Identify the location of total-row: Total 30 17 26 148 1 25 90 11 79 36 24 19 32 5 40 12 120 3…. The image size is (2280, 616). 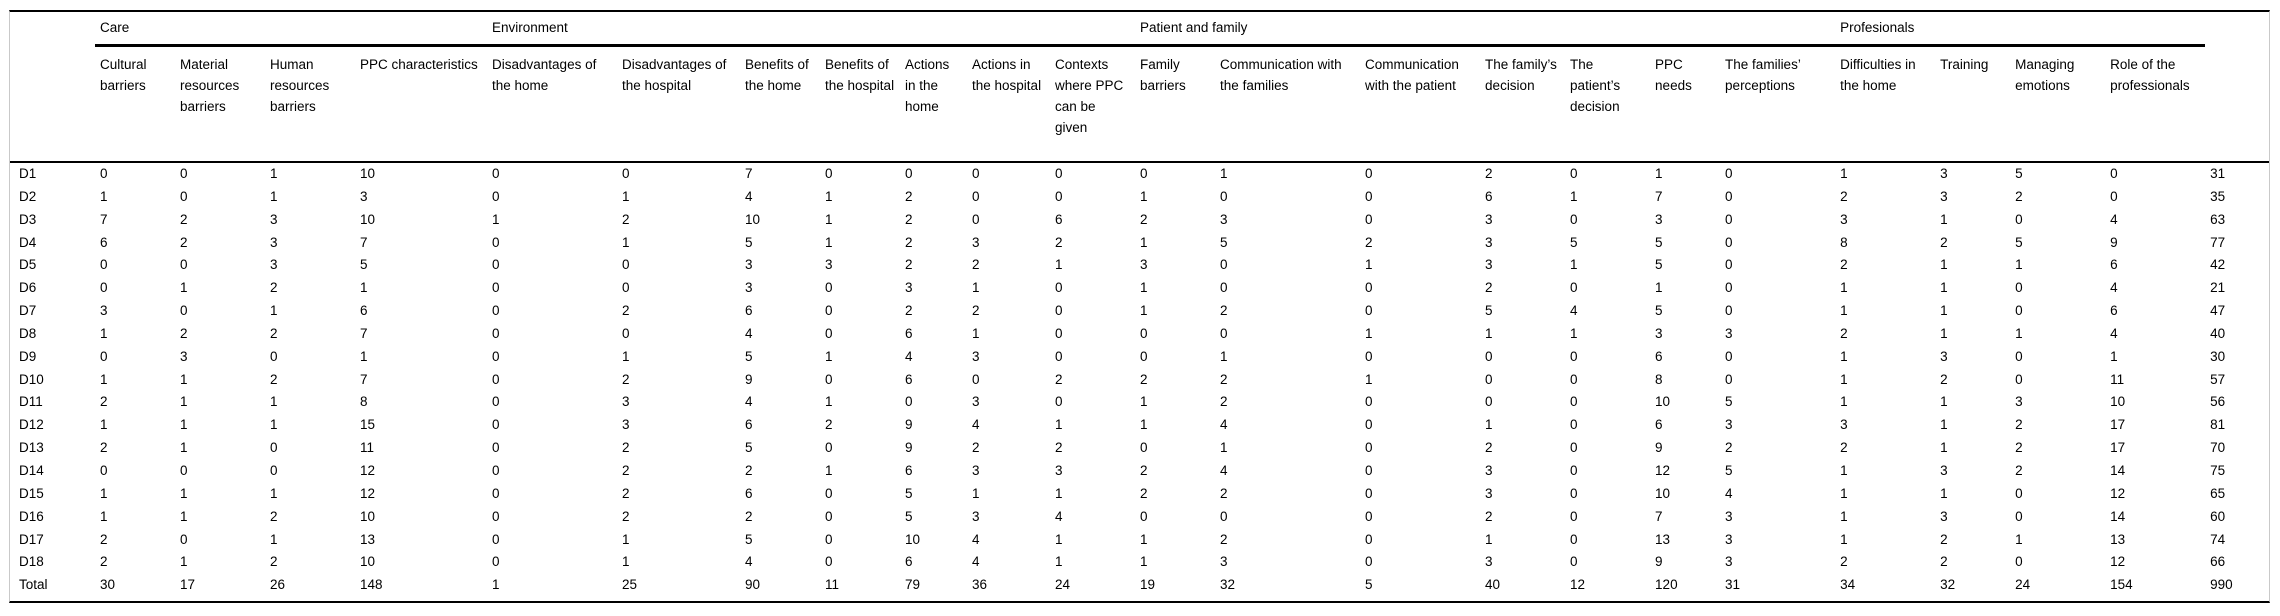
(1139, 585).